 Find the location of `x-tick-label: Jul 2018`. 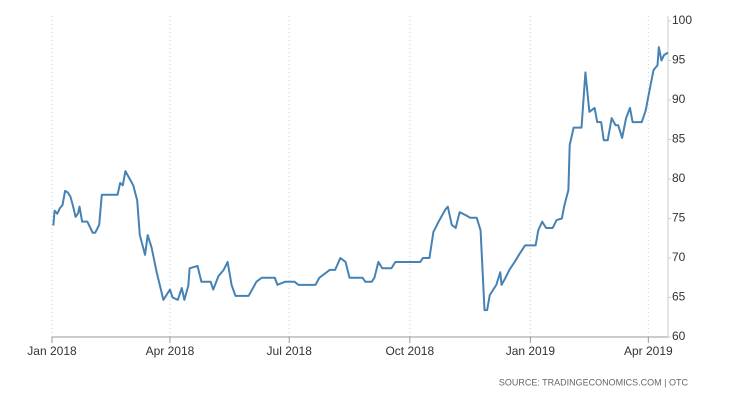

x-tick-label: Jul 2018 is located at coordinates (290, 351).